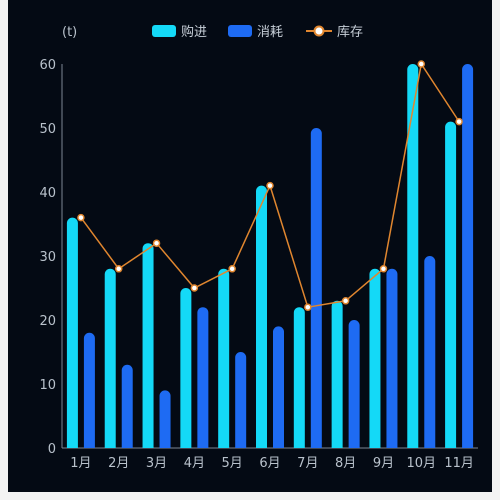  Describe the element at coordinates (47, 65) in the screenshot. I see `y-tick-label: 60` at that location.